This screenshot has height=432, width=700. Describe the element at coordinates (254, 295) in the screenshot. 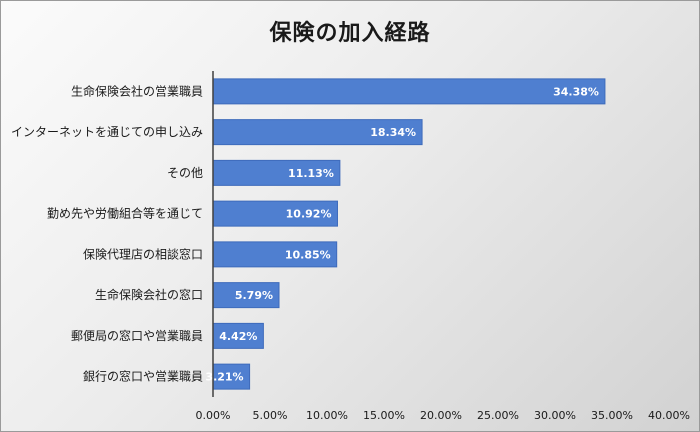

I see `value-label: 5.79%` at that location.